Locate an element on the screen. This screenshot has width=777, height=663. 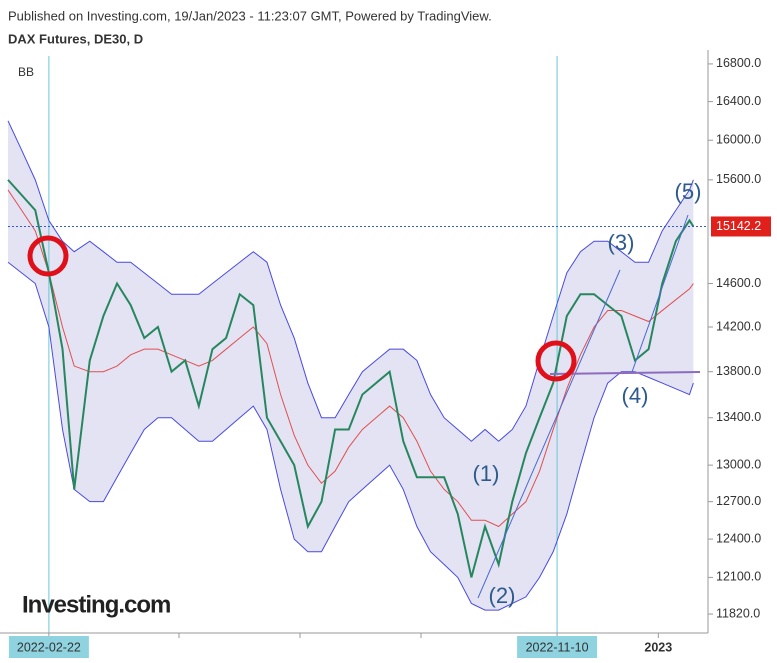
wave-label: (4) is located at coordinates (635, 395).